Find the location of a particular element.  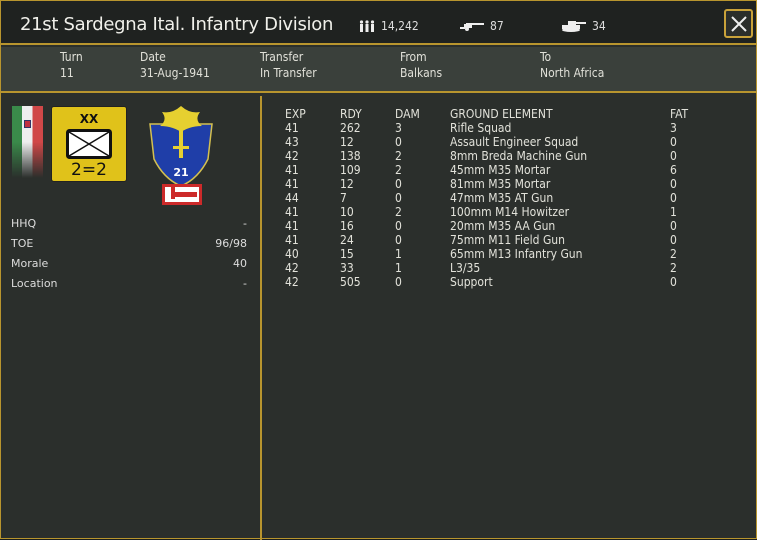

table-row: 41 16 0 20mm M35 AA Gun 0 is located at coordinates (497, 226).